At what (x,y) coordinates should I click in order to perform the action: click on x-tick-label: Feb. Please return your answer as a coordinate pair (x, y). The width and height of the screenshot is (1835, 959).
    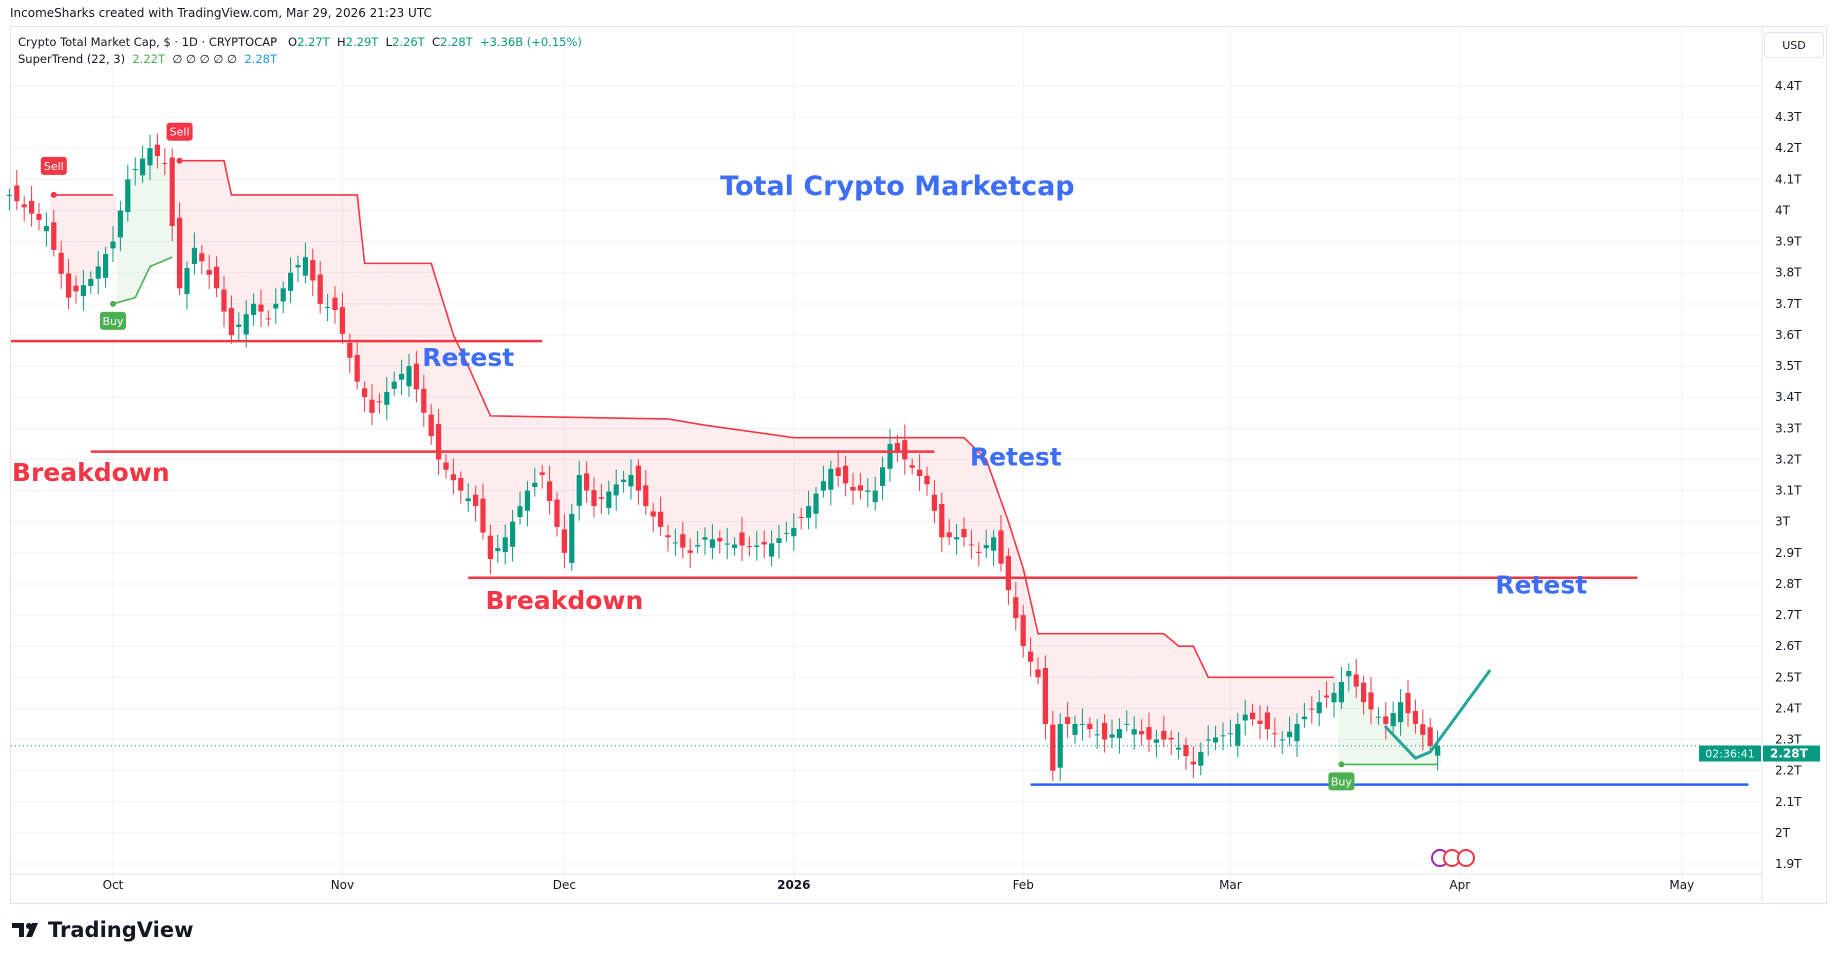
    Looking at the image, I should click on (1023, 885).